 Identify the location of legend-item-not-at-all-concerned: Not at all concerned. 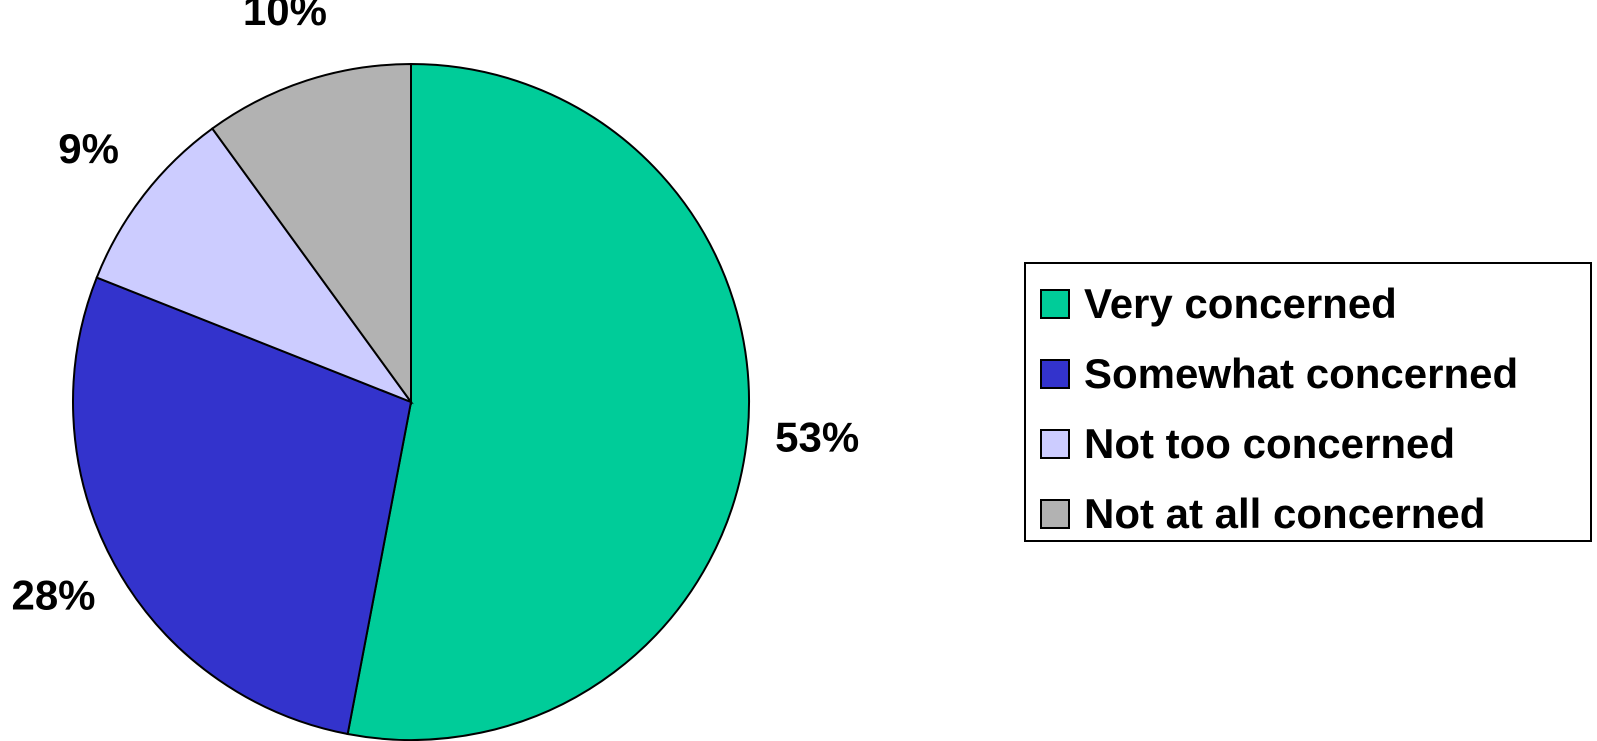
(1262, 514).